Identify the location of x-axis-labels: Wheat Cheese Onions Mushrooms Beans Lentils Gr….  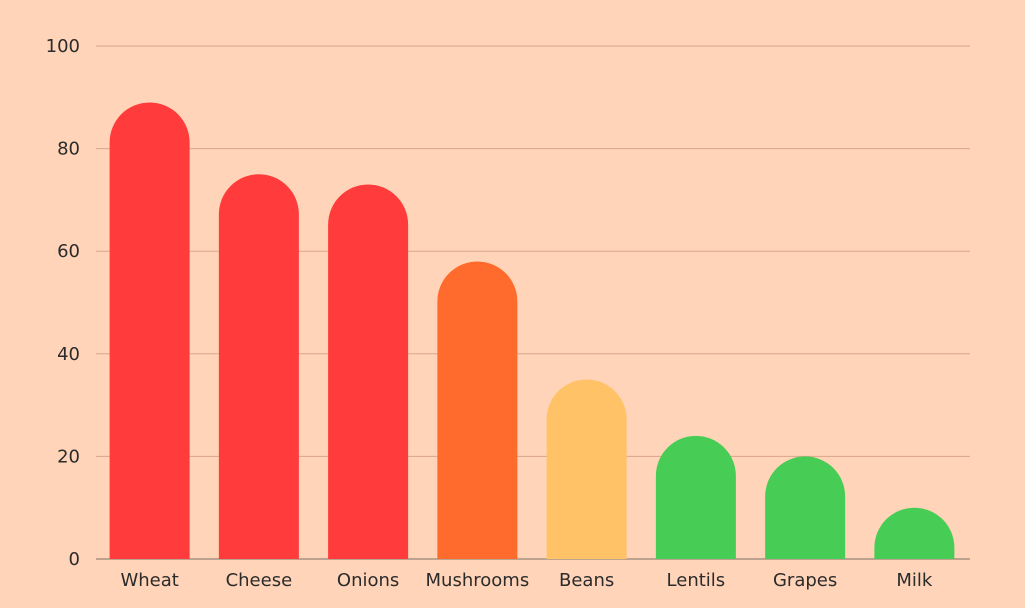
(526, 580).